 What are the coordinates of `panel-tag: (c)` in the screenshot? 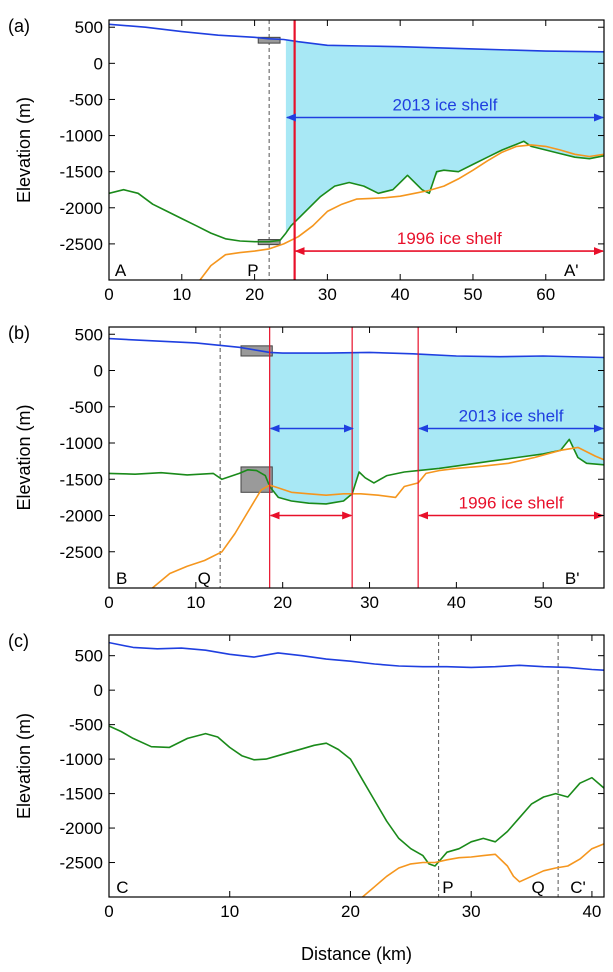 It's located at (18, 641).